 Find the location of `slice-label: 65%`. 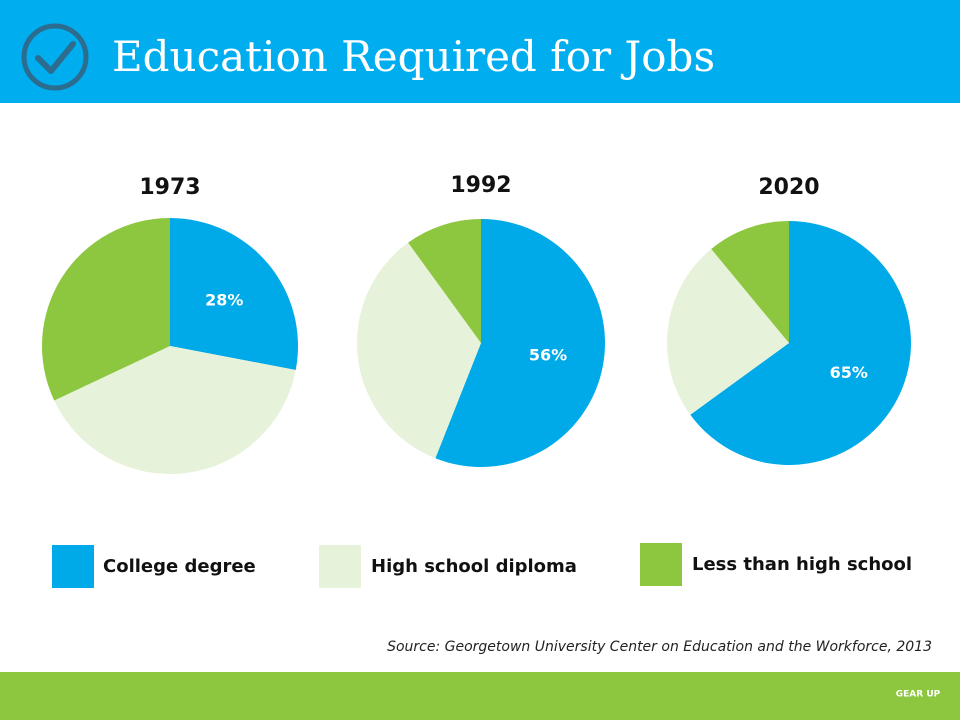

slice-label: 65% is located at coordinates (849, 372).